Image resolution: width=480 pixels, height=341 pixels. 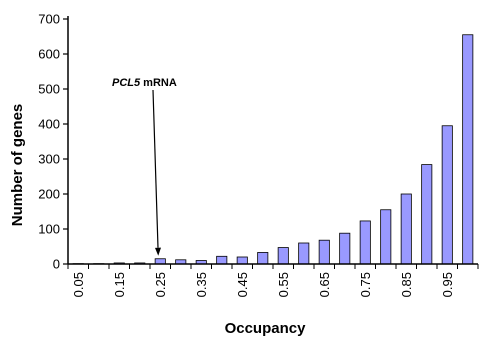 I want to click on y-axis-title: Number of genes, so click(x=17, y=165).